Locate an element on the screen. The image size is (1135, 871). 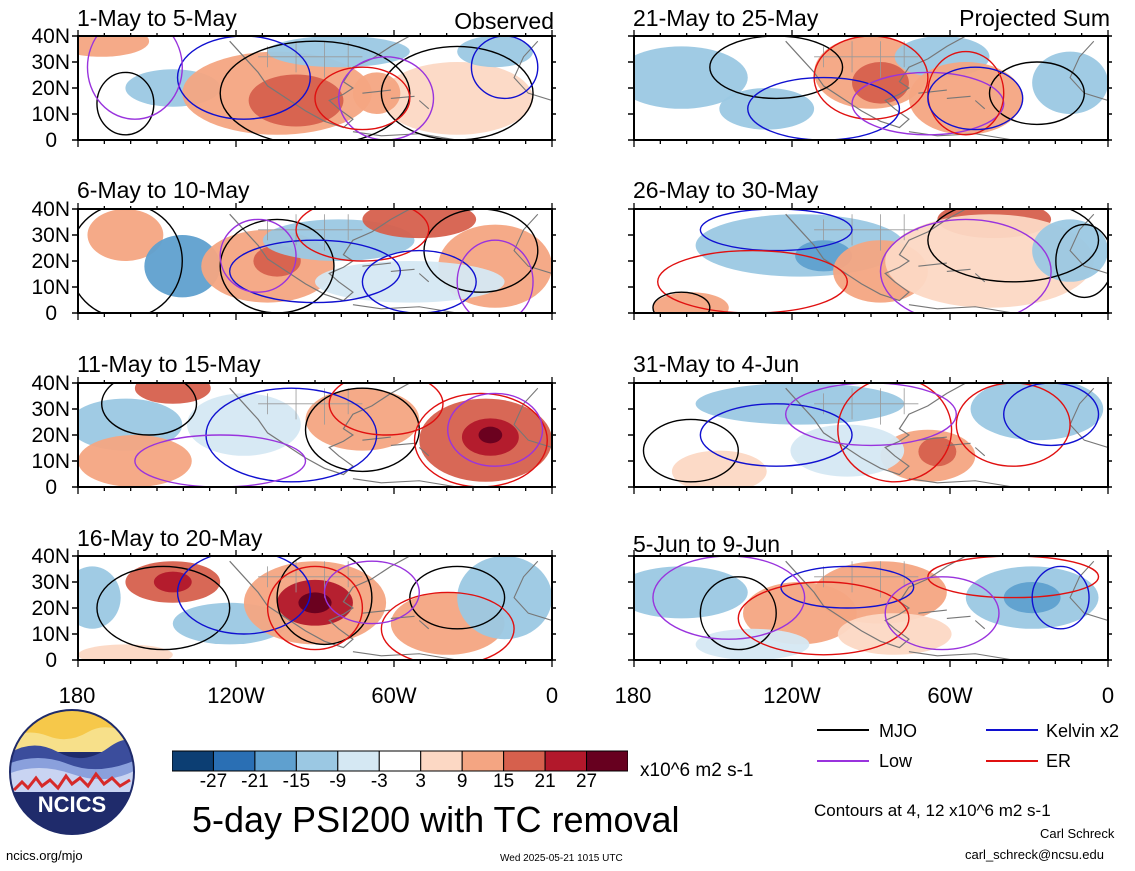
timestamp: Wed 2025-05-21 1015 UTC is located at coordinates (561, 858).